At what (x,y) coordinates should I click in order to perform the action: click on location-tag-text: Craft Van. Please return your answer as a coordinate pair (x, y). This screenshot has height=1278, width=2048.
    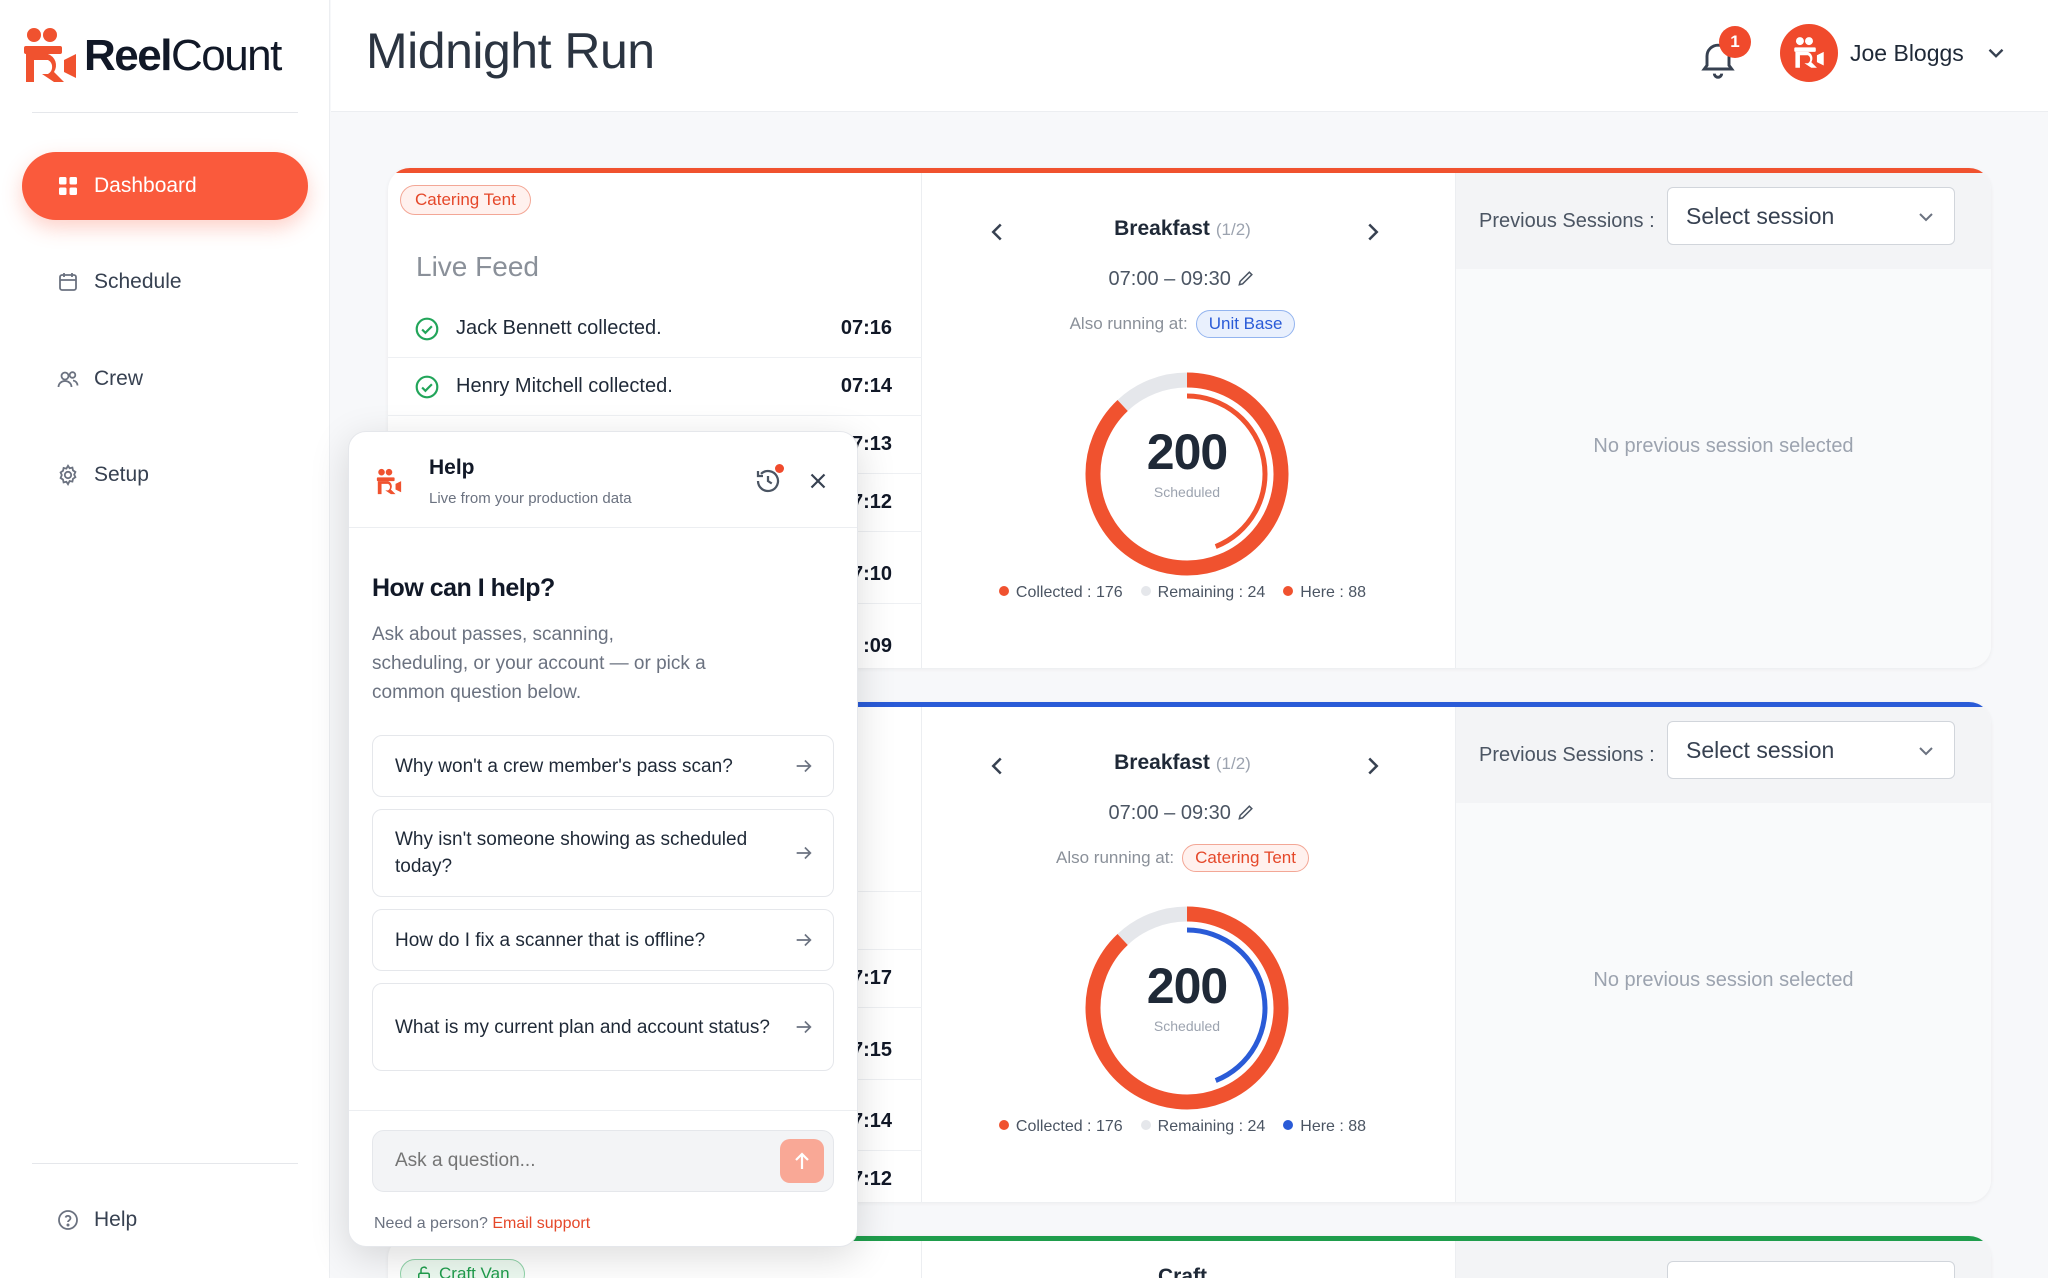
    Looking at the image, I should click on (474, 1271).